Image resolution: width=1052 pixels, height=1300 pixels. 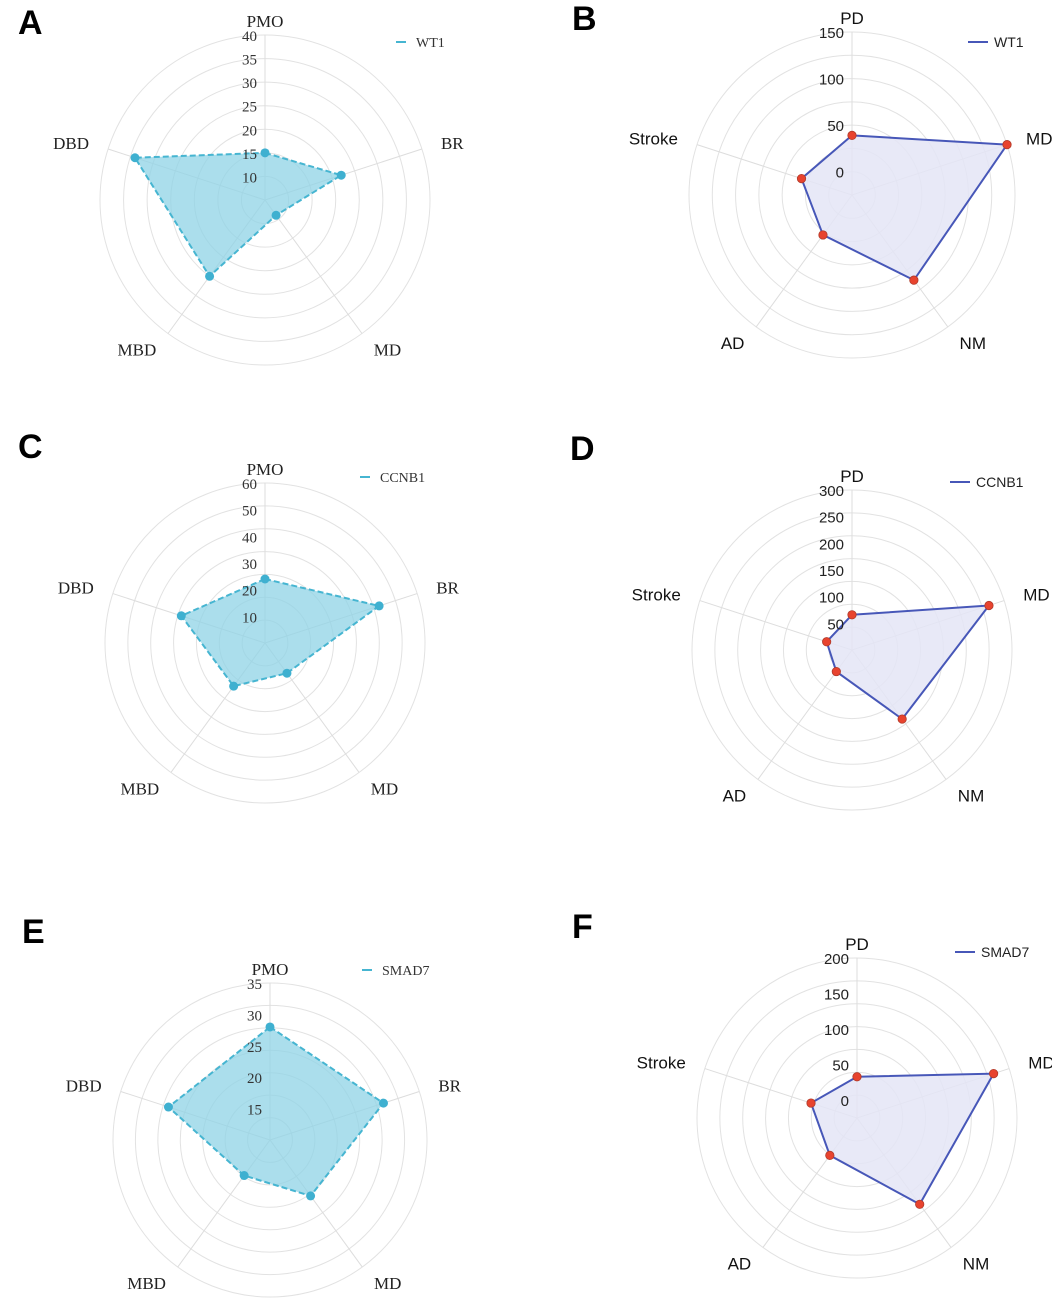 I want to click on series-area-wt1, so click(x=238, y=214).